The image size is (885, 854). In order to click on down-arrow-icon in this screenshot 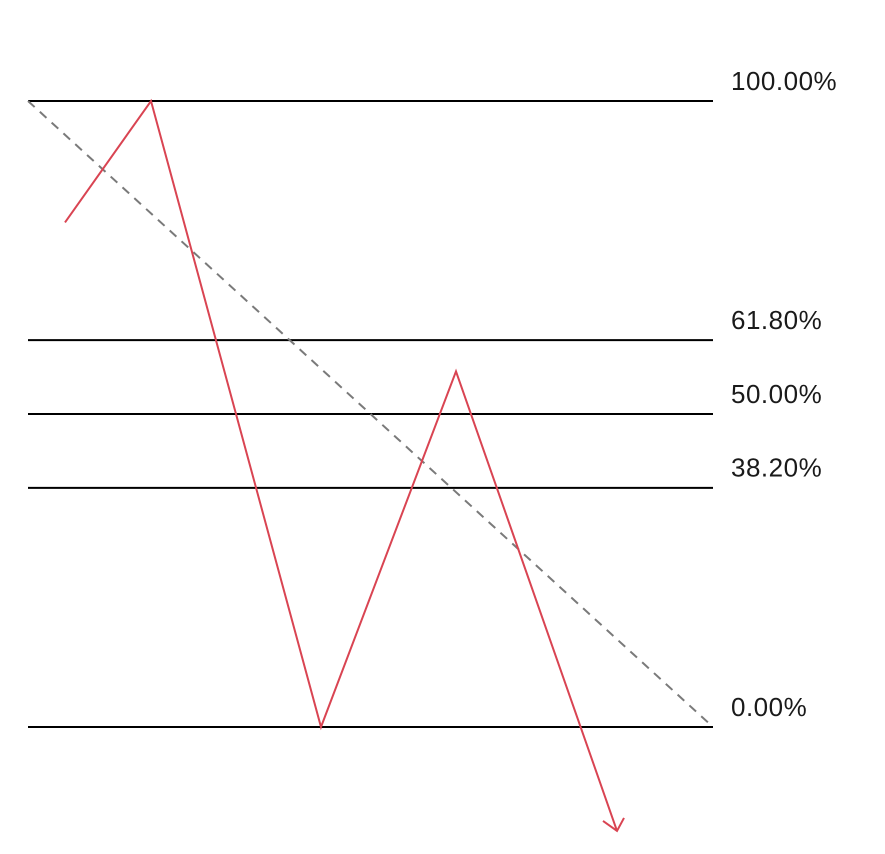, I will do `click(613, 825)`.